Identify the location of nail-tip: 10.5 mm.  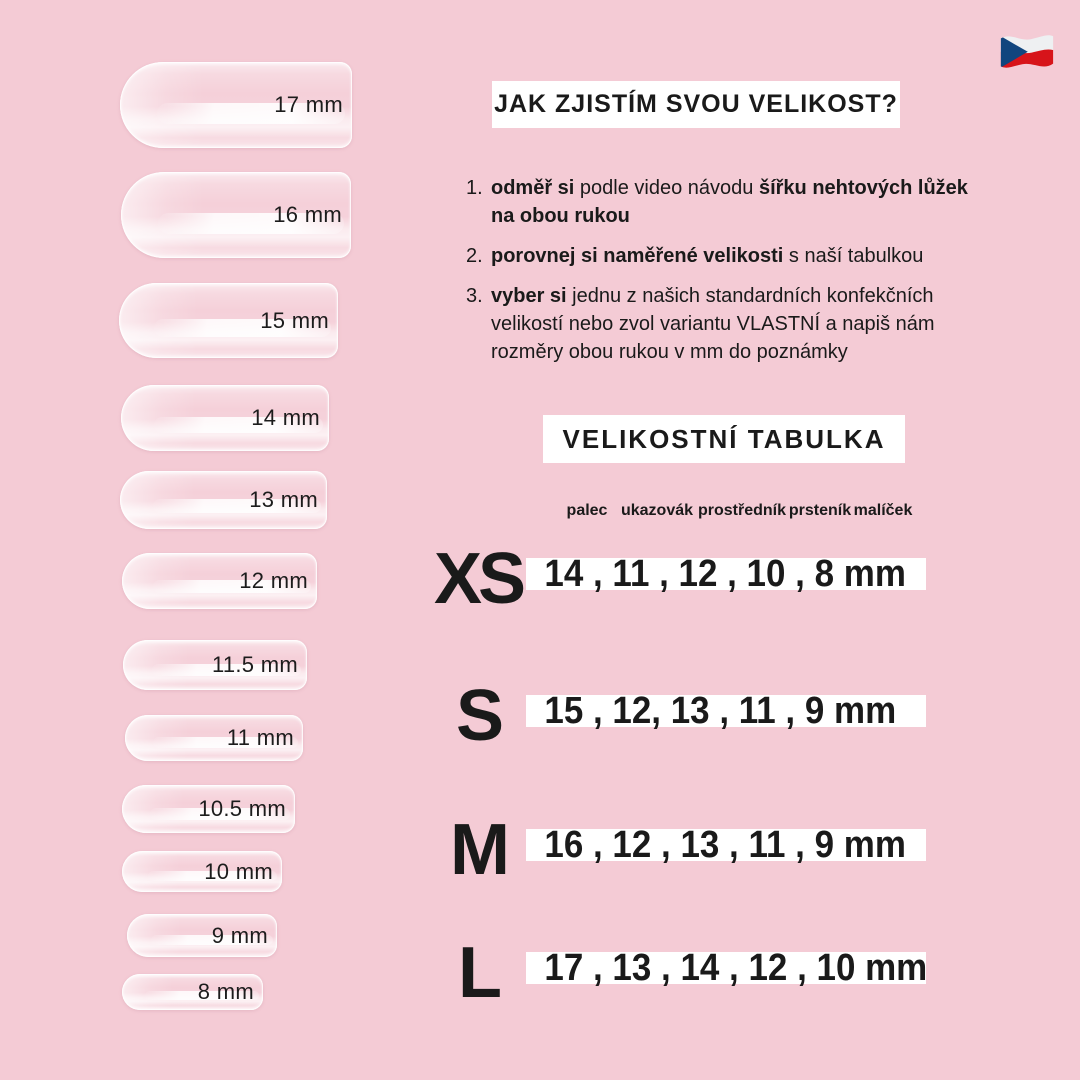
(208, 809).